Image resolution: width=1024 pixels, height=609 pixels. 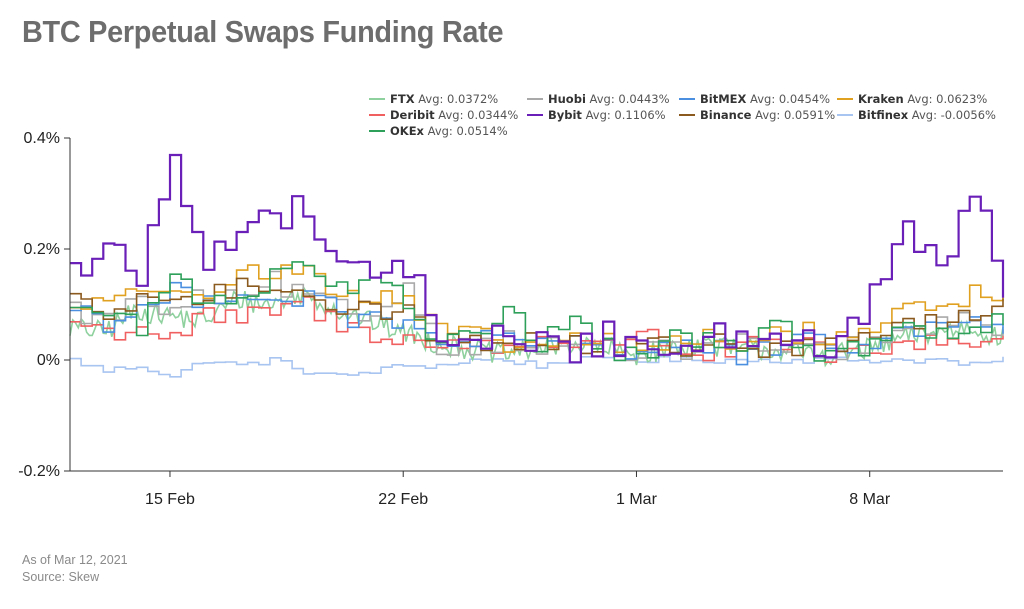 I want to click on x-tick-label: 8 Mar, so click(x=870, y=499).